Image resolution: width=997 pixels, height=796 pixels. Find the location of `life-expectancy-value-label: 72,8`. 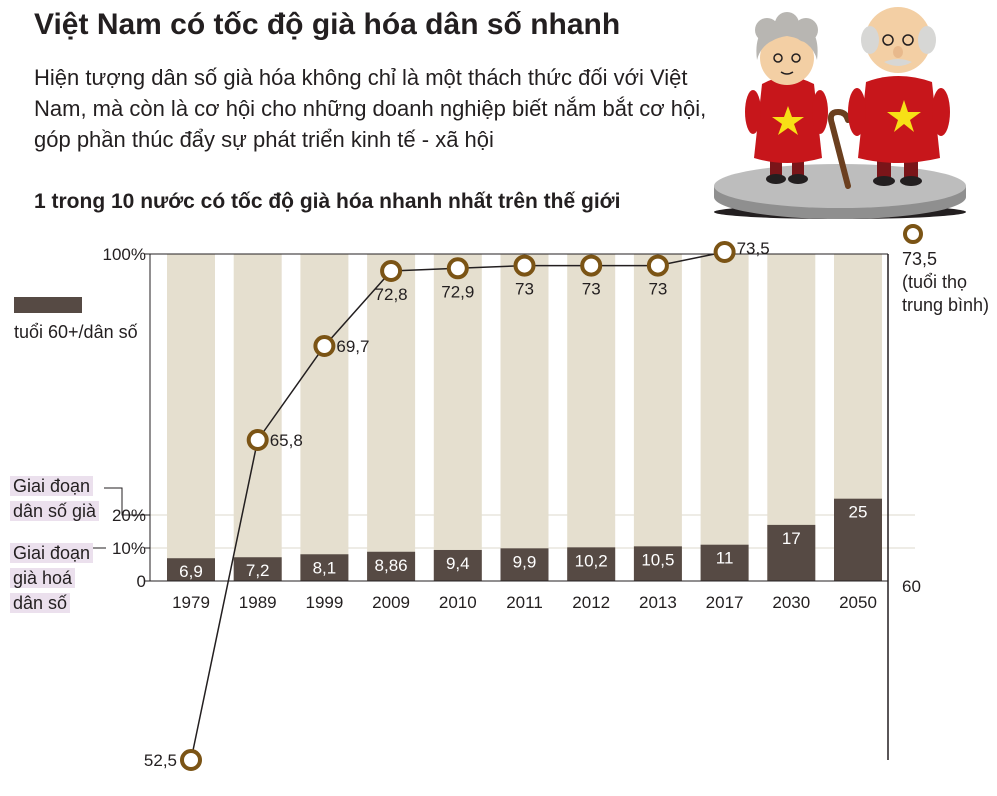

life-expectancy-value-label: 72,8 is located at coordinates (391, 294).